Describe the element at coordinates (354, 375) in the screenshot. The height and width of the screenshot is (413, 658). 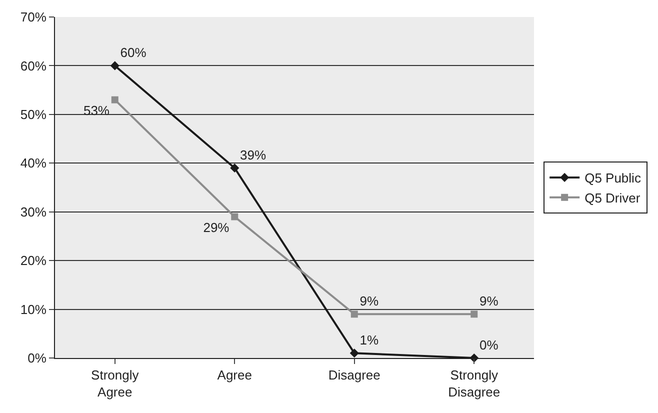
I see `x-tick-label: Disagree` at that location.